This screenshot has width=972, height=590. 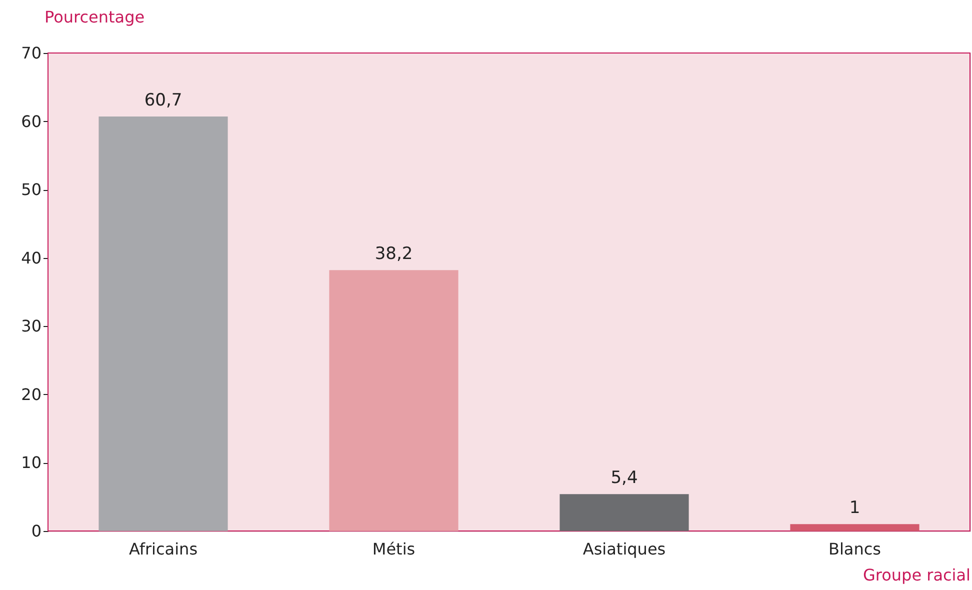 What do you see at coordinates (624, 478) in the screenshot?
I see `data-label: 5,4` at bounding box center [624, 478].